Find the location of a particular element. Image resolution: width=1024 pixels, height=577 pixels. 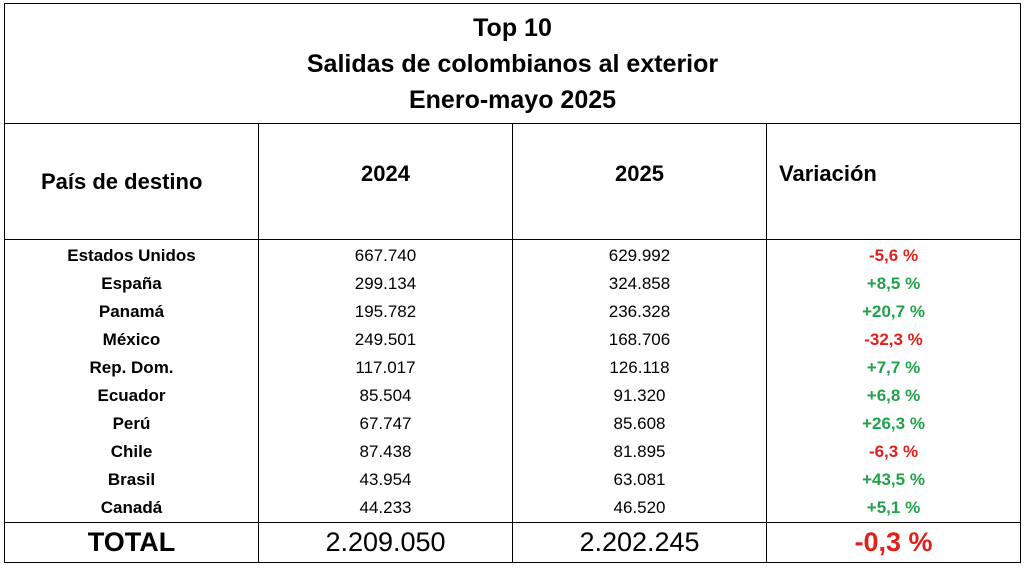

total-row: TOTAL 2.209.050 2.202.245 -0,3 % is located at coordinates (513, 542).